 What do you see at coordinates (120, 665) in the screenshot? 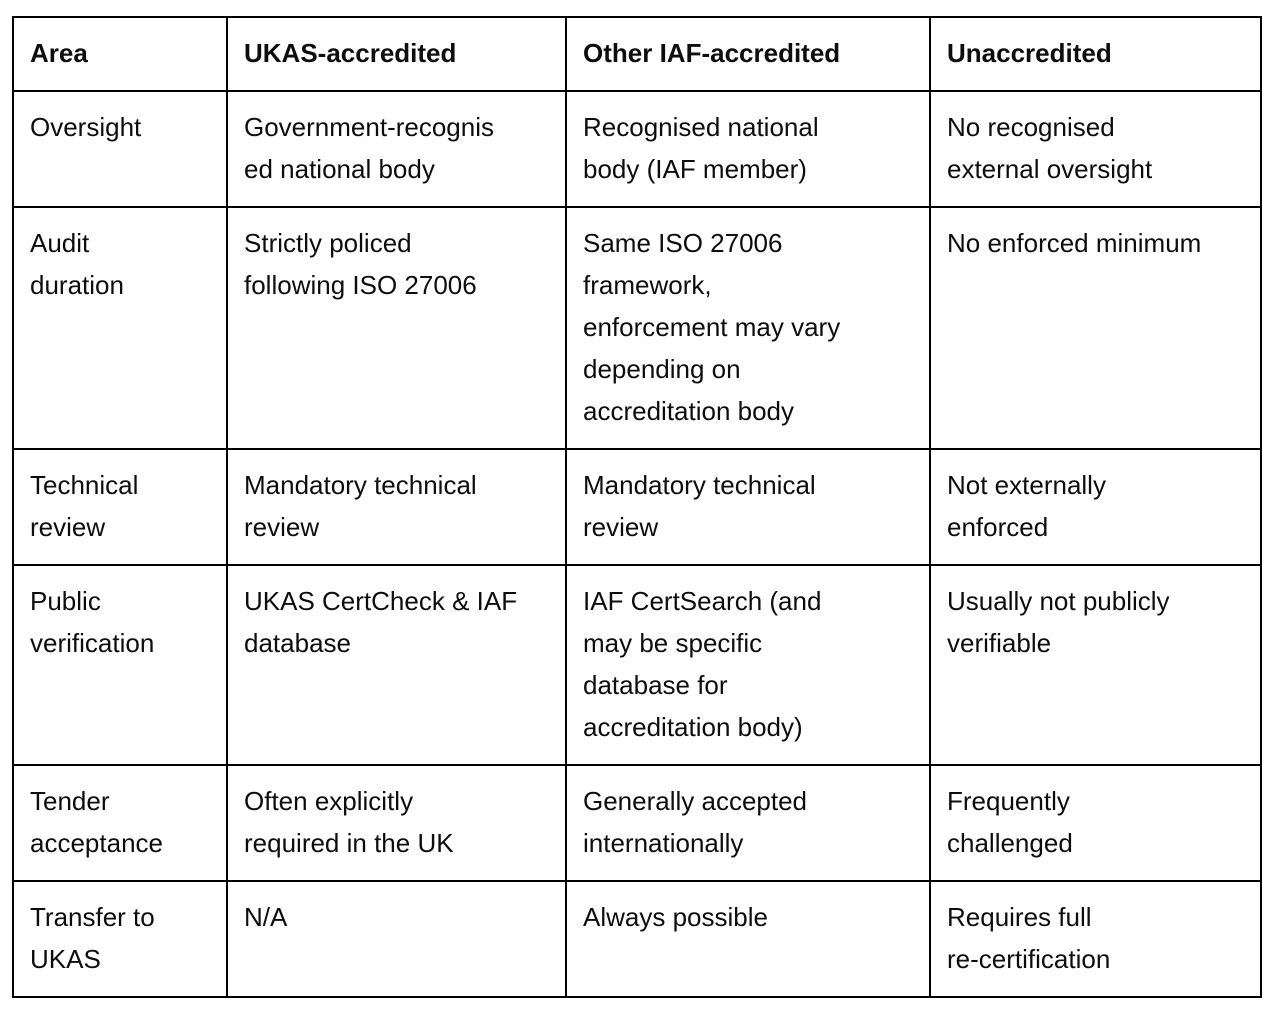
I see `row-label-public-verification: Public verification` at bounding box center [120, 665].